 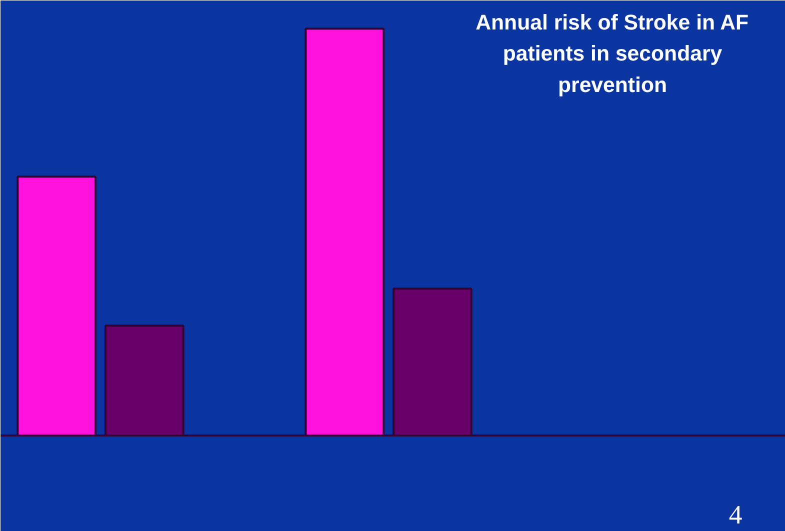 I want to click on text: 4, so click(x=735, y=515).